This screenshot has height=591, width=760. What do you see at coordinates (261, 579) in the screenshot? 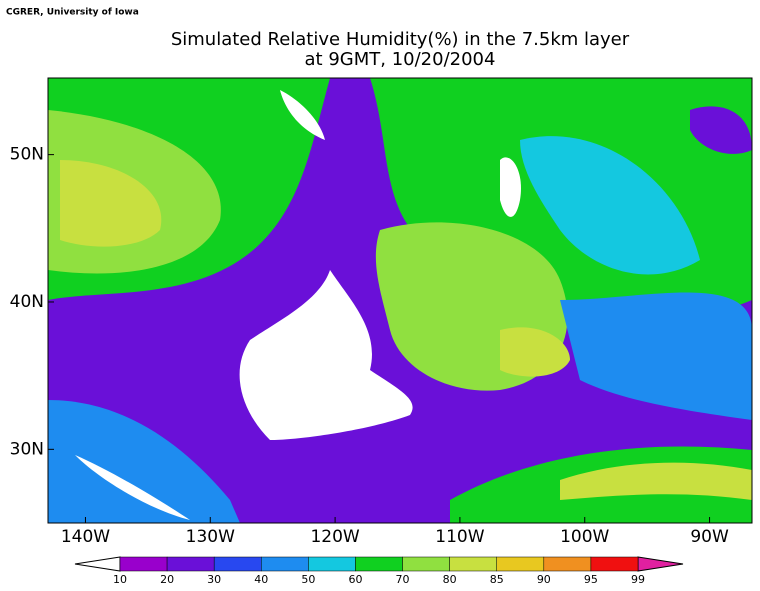
I see `colorbar-label: 40` at bounding box center [261, 579].